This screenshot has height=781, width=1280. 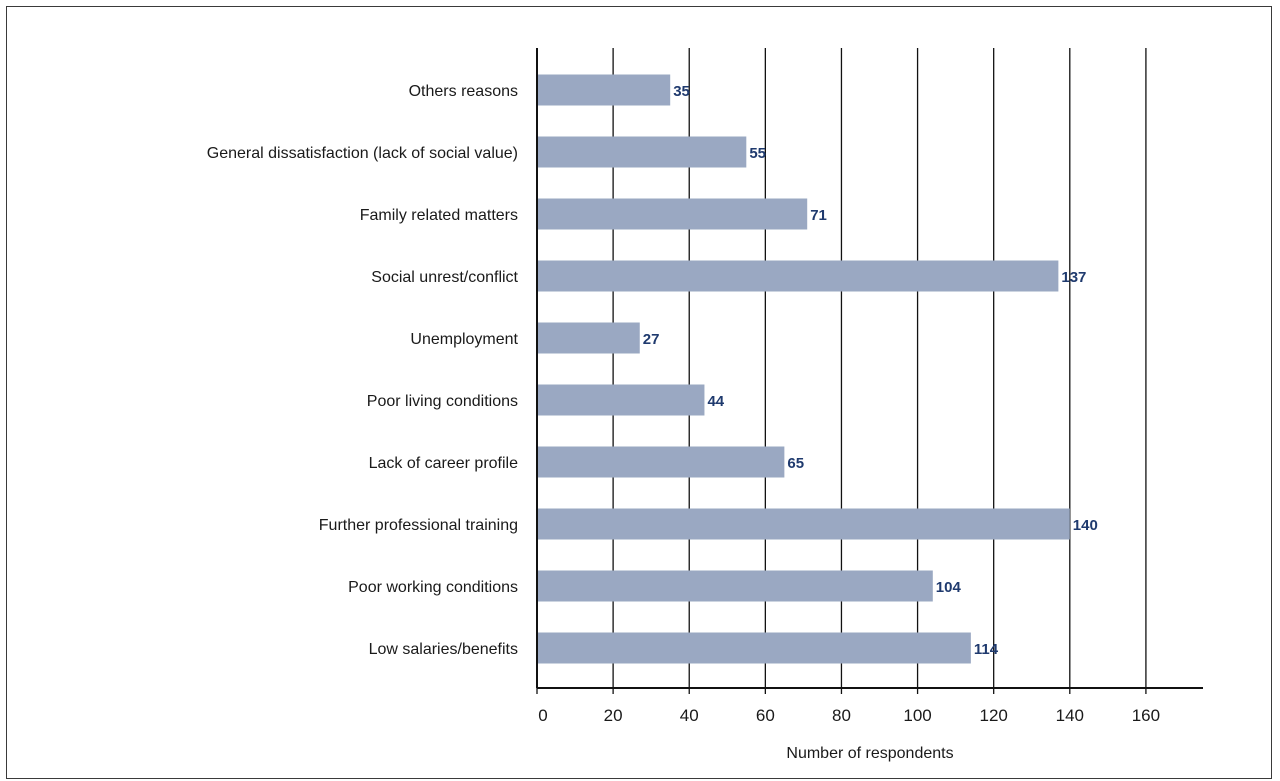 What do you see at coordinates (1070, 715) in the screenshot?
I see `x-tick-label-140: 140` at bounding box center [1070, 715].